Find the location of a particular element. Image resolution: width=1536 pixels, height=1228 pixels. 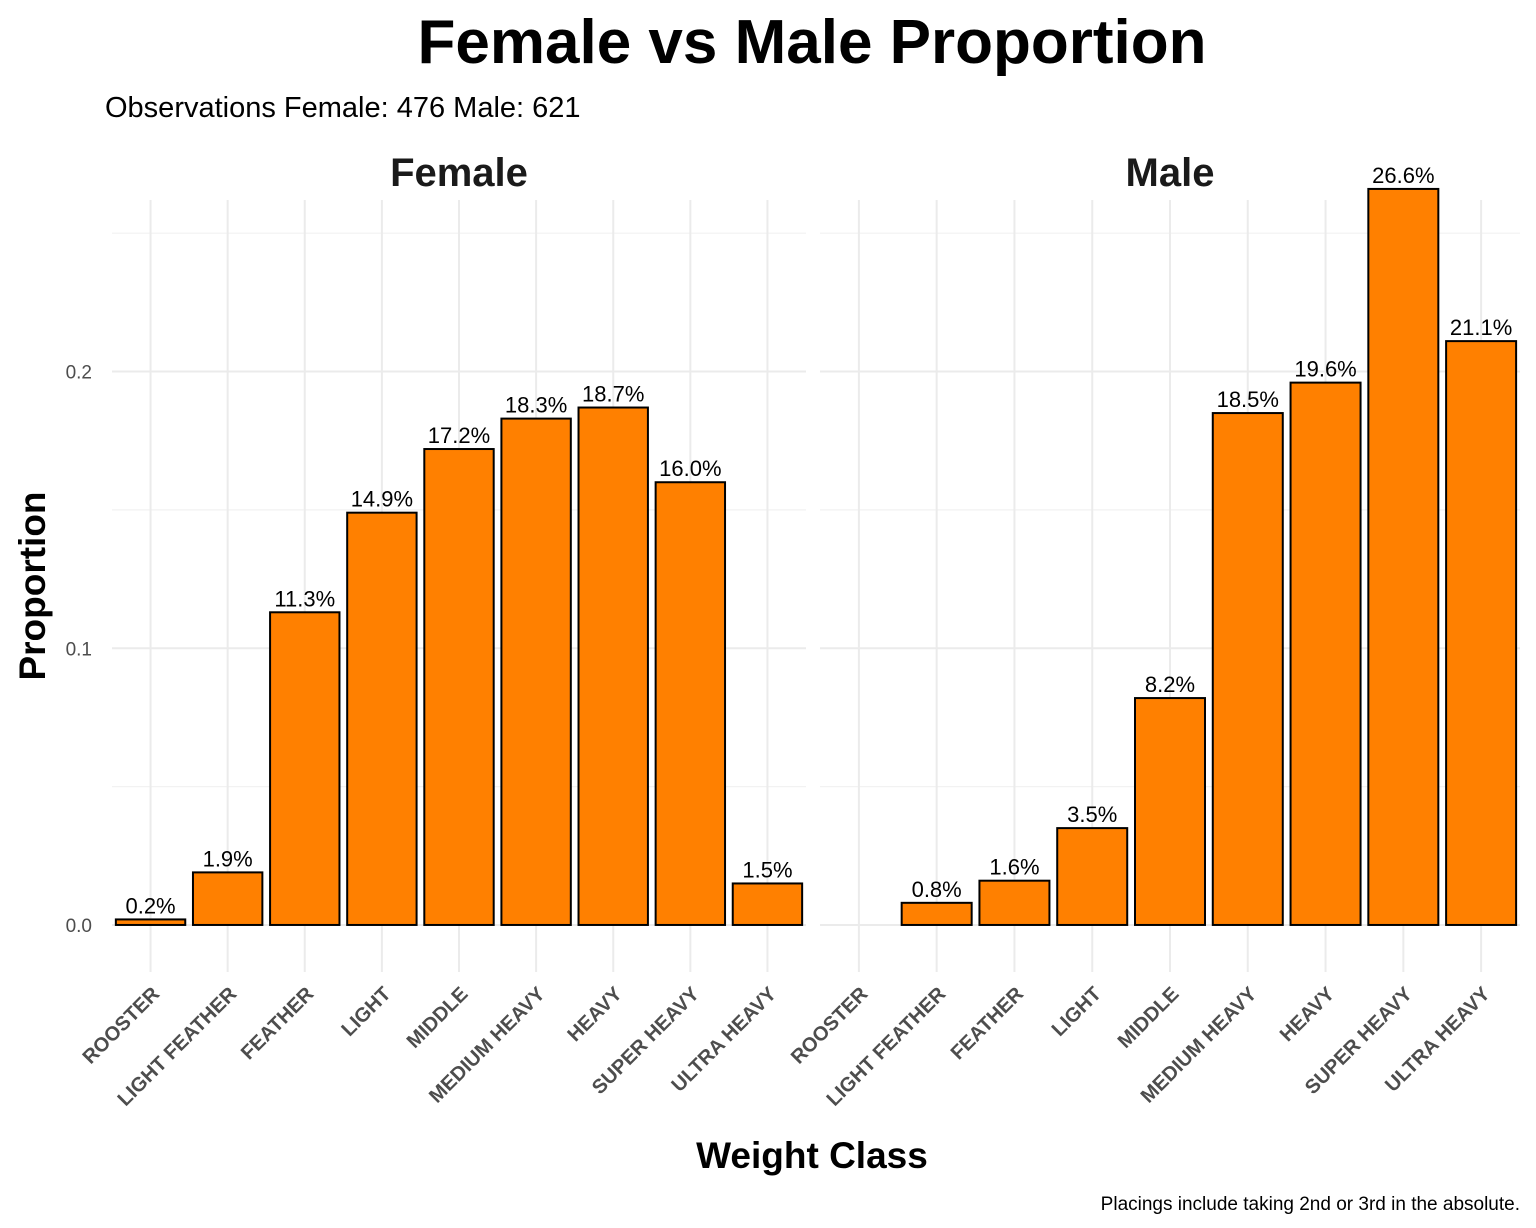

data-label: 17.2% is located at coordinates (459, 435).